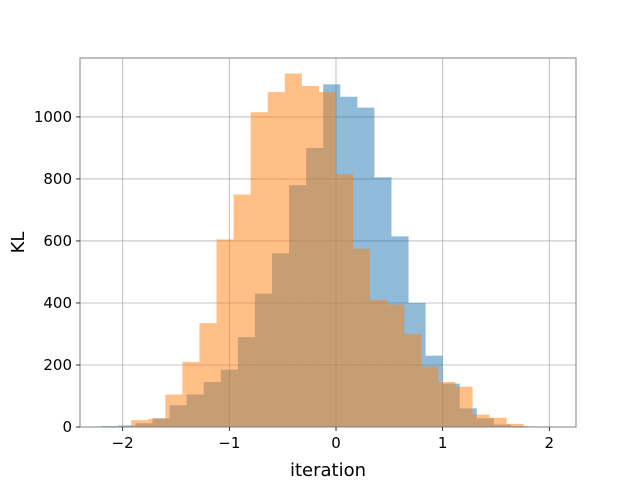 This screenshot has height=484, width=640. Describe the element at coordinates (336, 443) in the screenshot. I see `x-tick-label: 0` at that location.